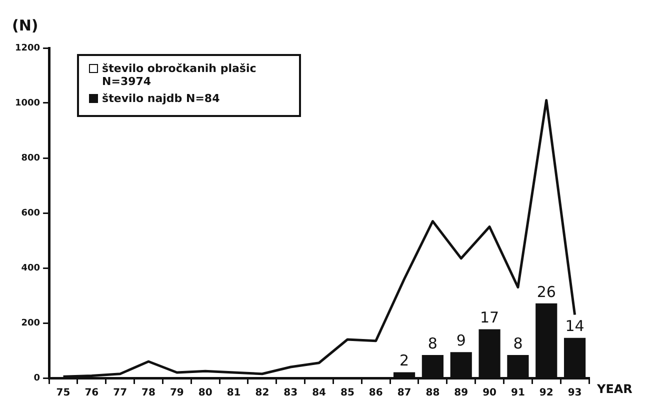  Describe the element at coordinates (25, 25) in the screenshot. I see `y-axis-title: (N)` at that location.